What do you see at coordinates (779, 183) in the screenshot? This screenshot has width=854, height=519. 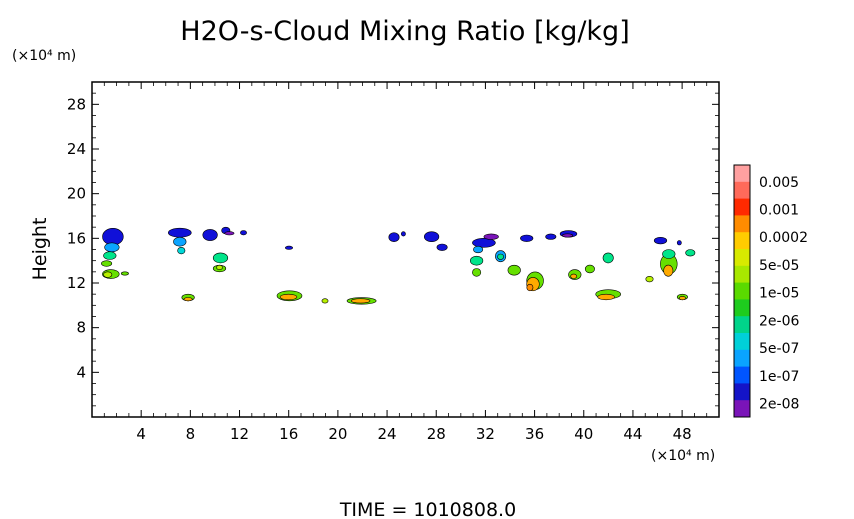 I see `colorbar-label: 0.005` at bounding box center [779, 183].